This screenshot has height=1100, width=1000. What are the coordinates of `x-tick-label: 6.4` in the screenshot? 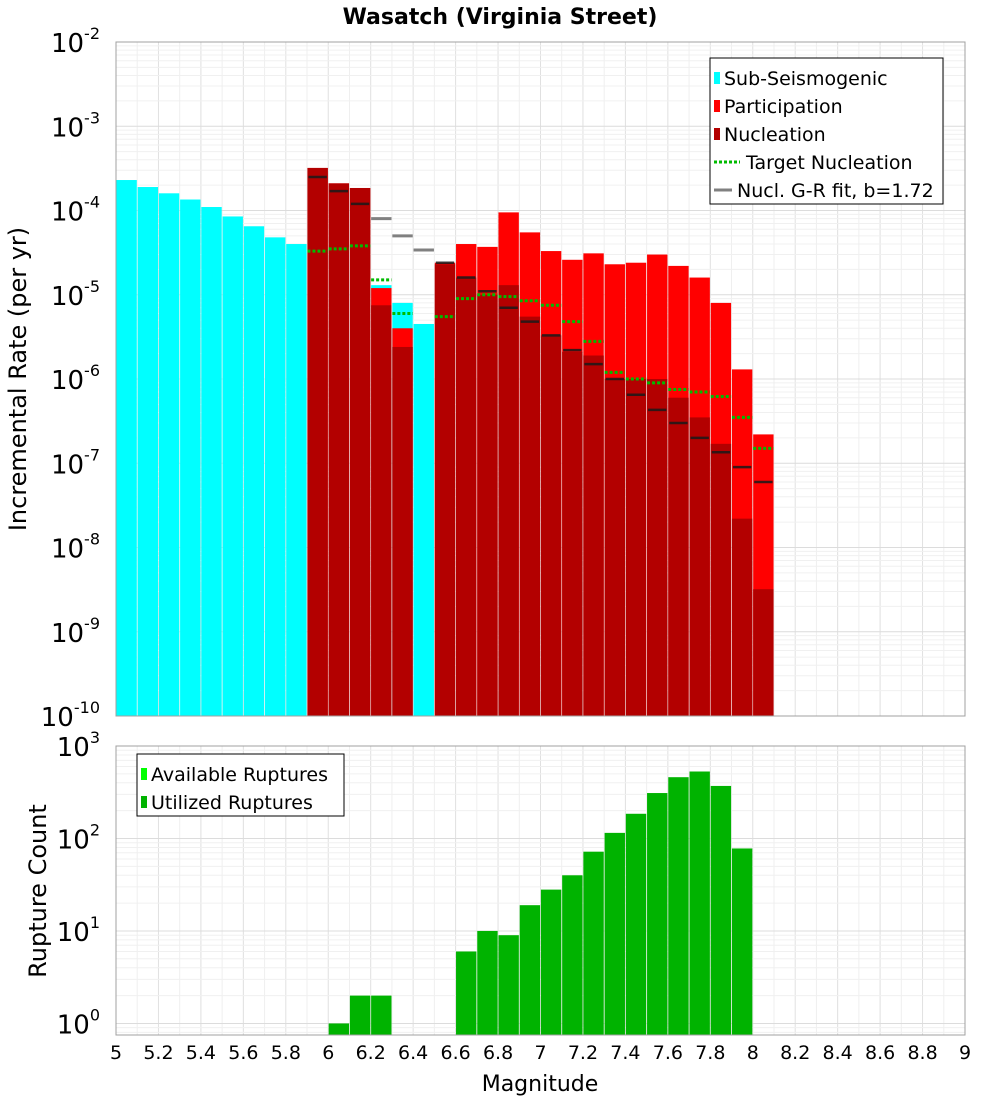 It's located at (413, 1053).